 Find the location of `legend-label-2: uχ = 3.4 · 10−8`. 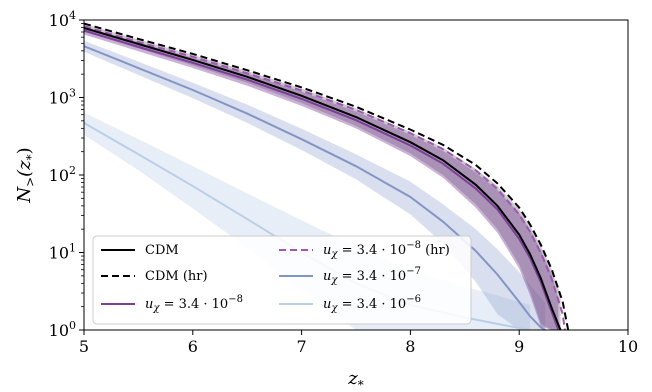

legend-label-2: uχ = 3.4 · 10−8 is located at coordinates (194, 304).